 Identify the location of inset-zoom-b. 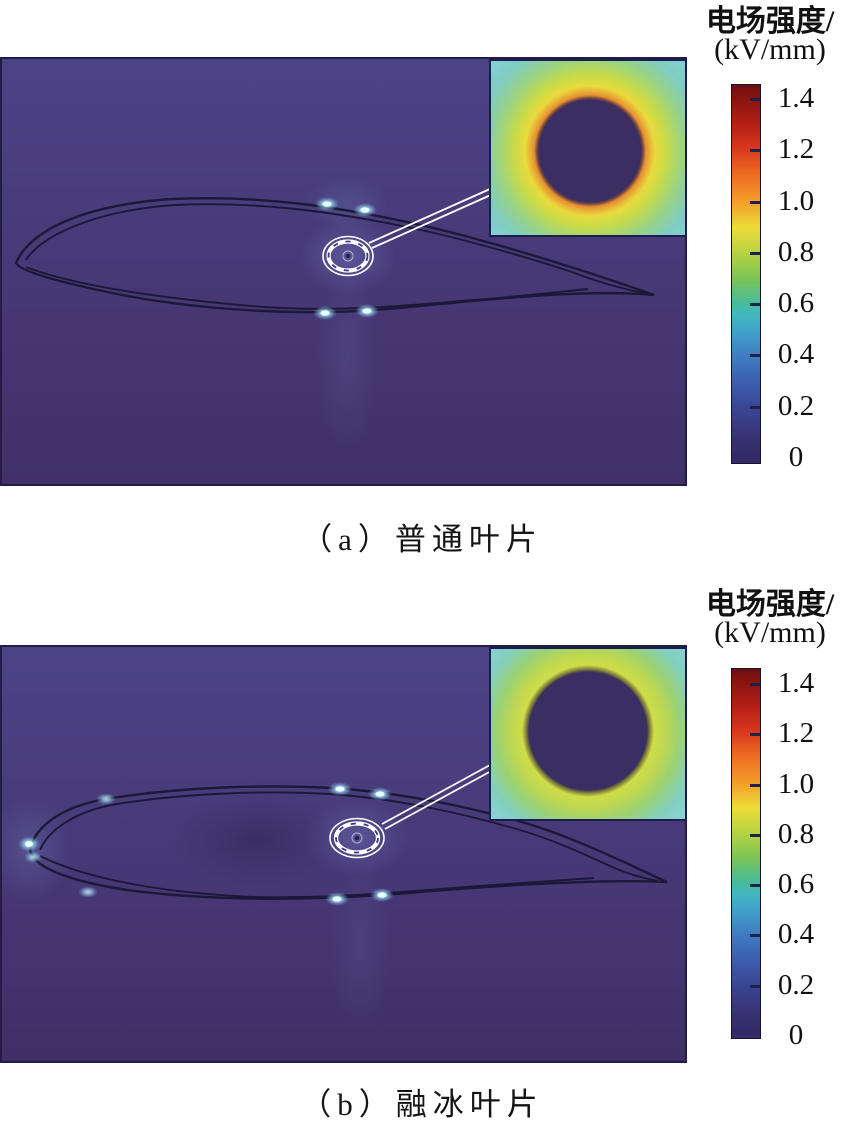
(588, 734).